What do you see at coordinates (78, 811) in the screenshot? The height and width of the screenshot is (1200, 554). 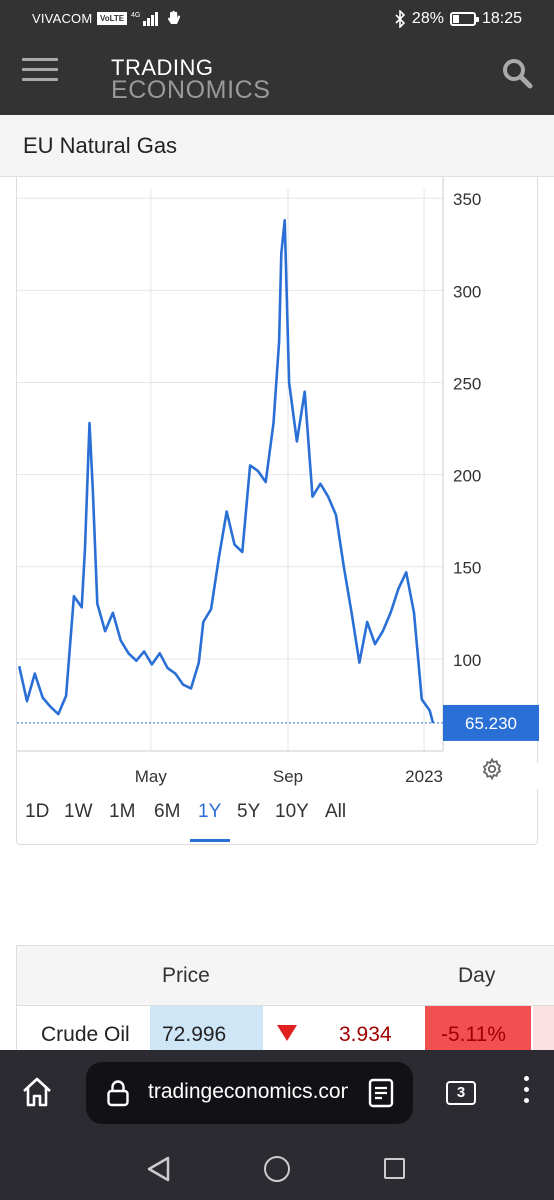 I see `range-button-1w: 1W` at bounding box center [78, 811].